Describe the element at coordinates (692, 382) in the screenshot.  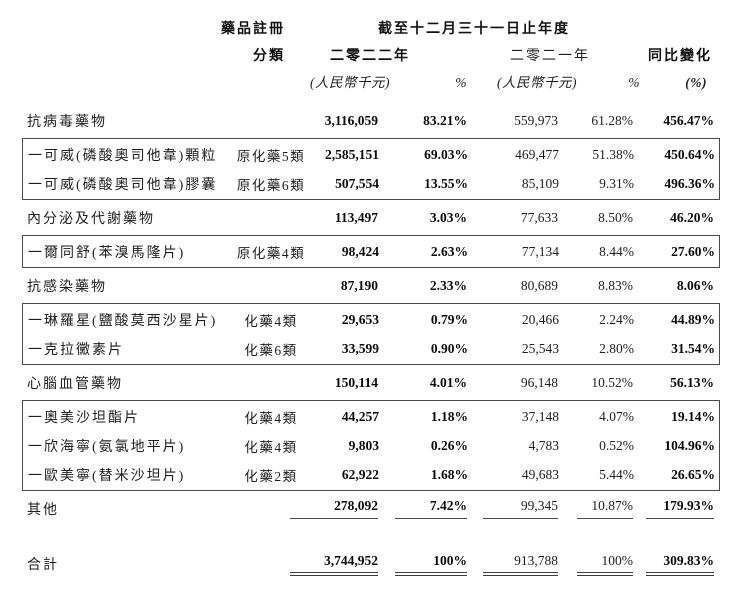
I see `yoy-change-value: 56.13%` at that location.